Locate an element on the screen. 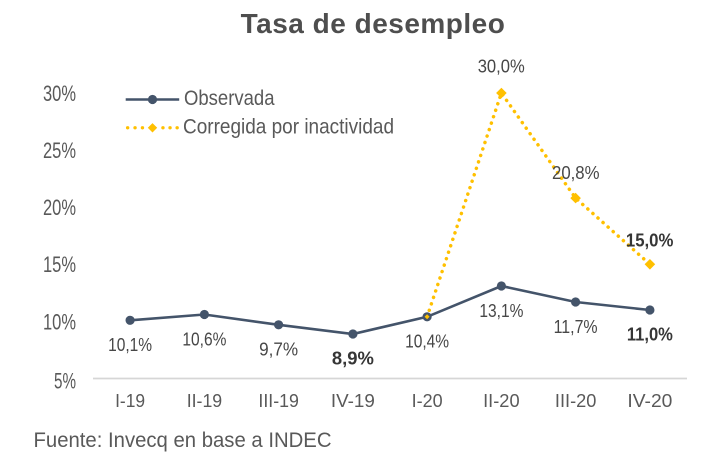  svg-text: 9,7% is located at coordinates (278, 350).